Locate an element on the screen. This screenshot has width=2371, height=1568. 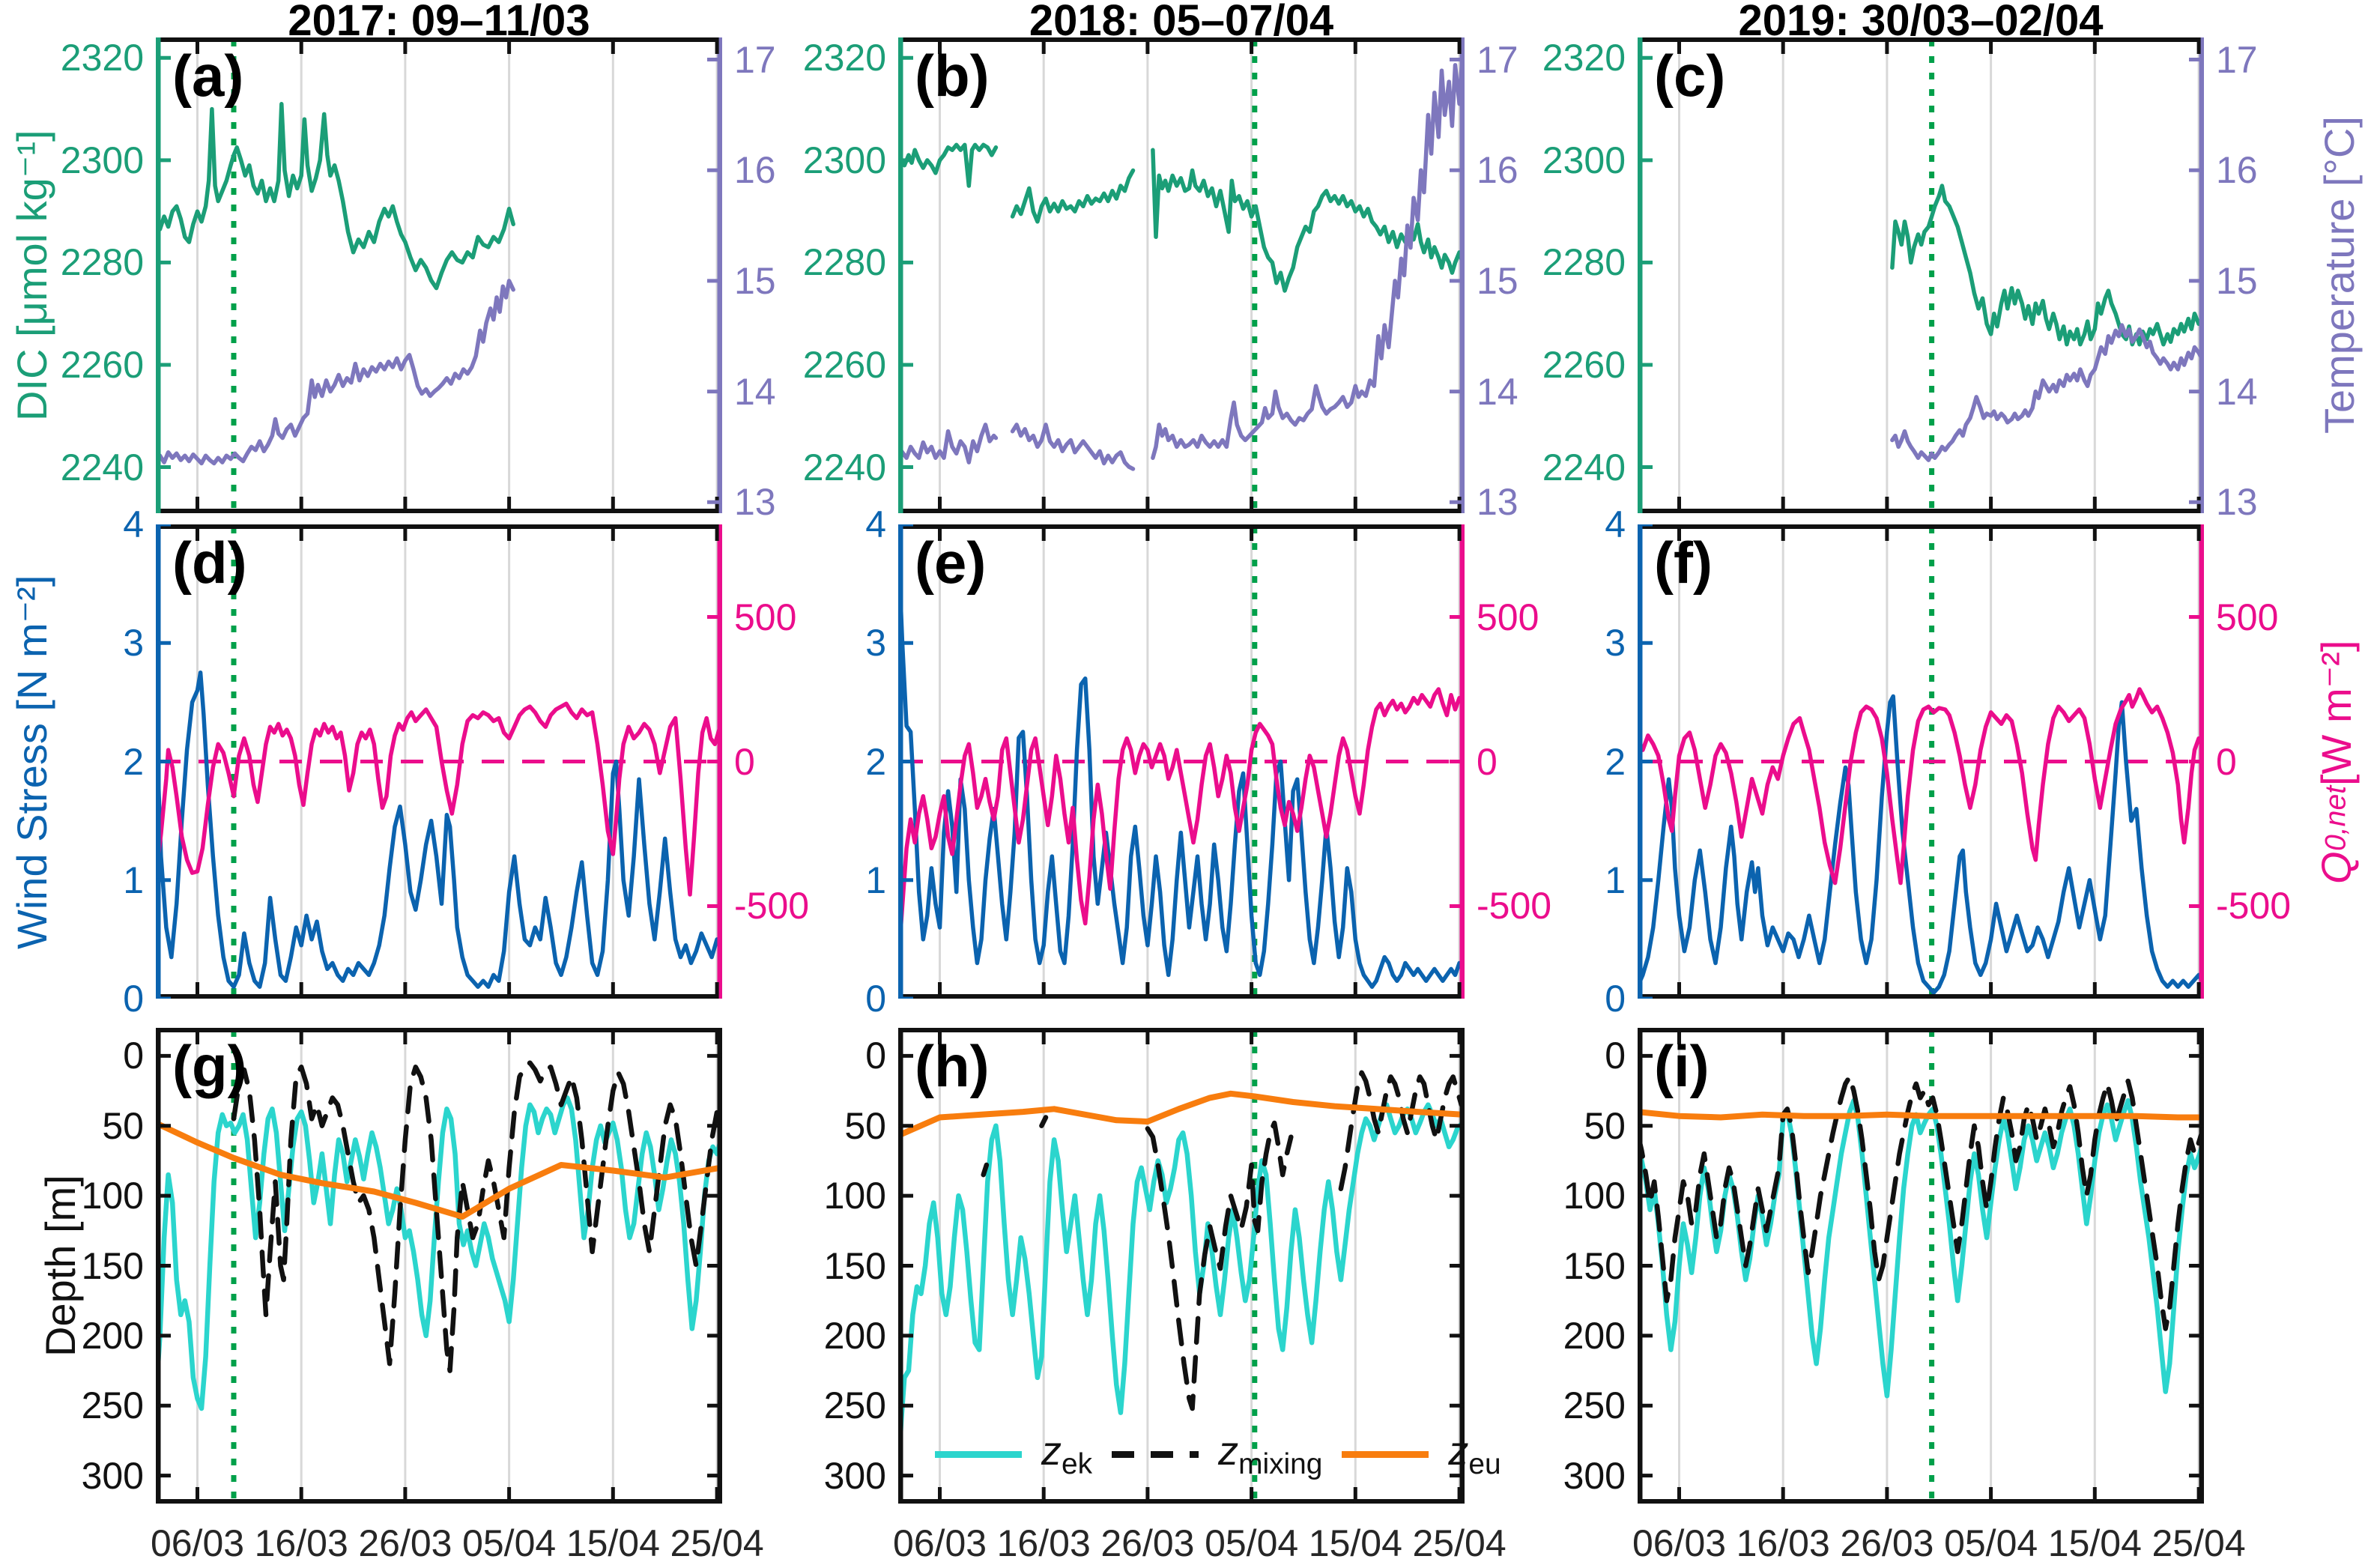
legend-zek-line is located at coordinates (978, 1454).